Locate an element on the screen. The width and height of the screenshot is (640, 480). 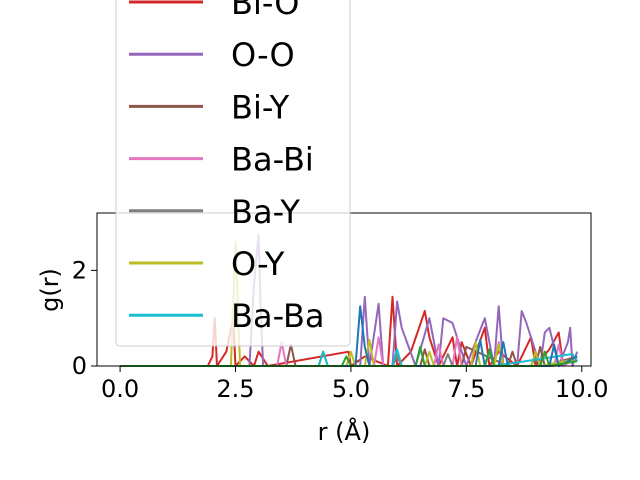
y-axis-ticks: 02 is located at coordinates (84, 318).